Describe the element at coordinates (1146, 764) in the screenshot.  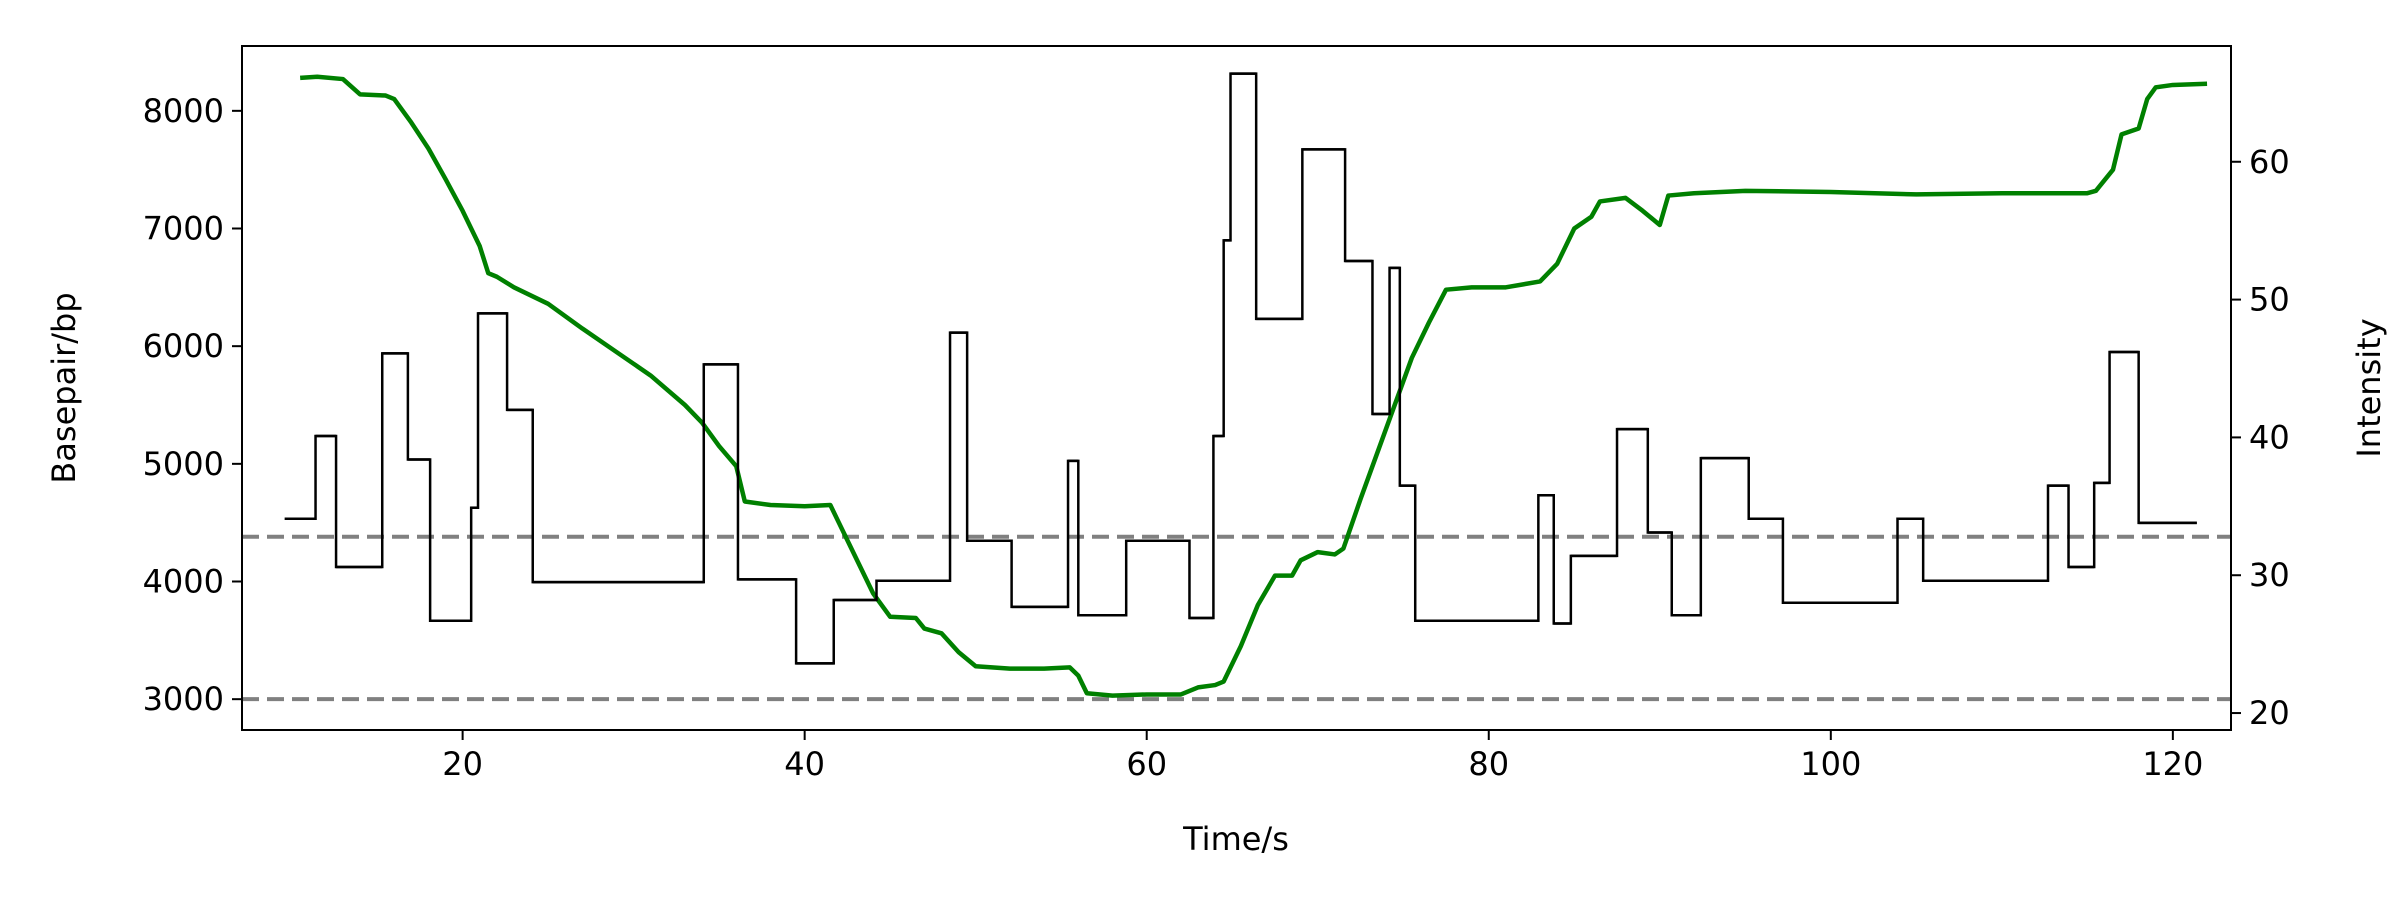
I see `x-tick-label: 60` at that location.